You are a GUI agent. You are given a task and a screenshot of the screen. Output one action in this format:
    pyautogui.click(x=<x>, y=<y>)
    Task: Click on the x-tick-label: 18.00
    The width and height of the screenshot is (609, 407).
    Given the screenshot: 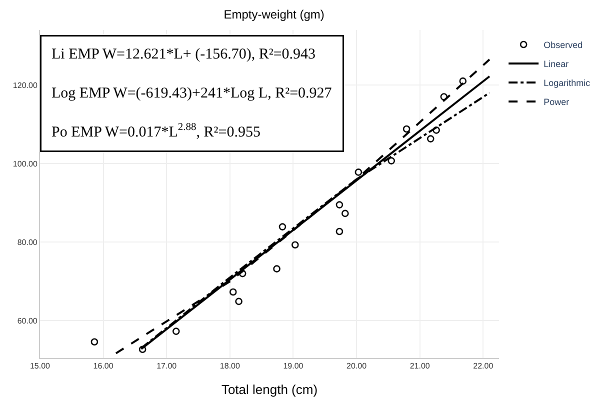 What is the action you would take?
    pyautogui.click(x=230, y=366)
    